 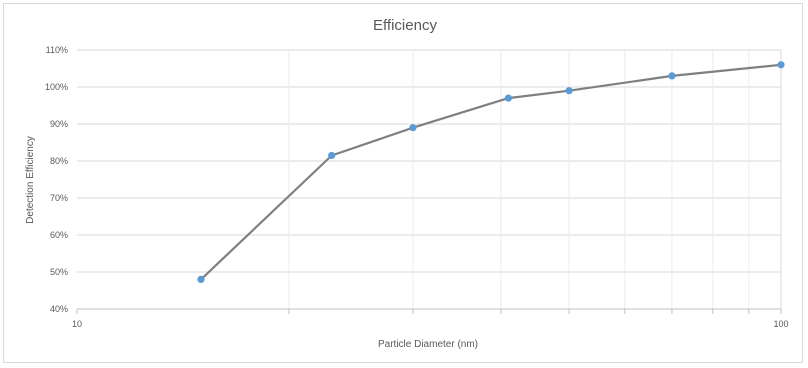 I want to click on x-tick-label: 100, so click(x=780, y=324).